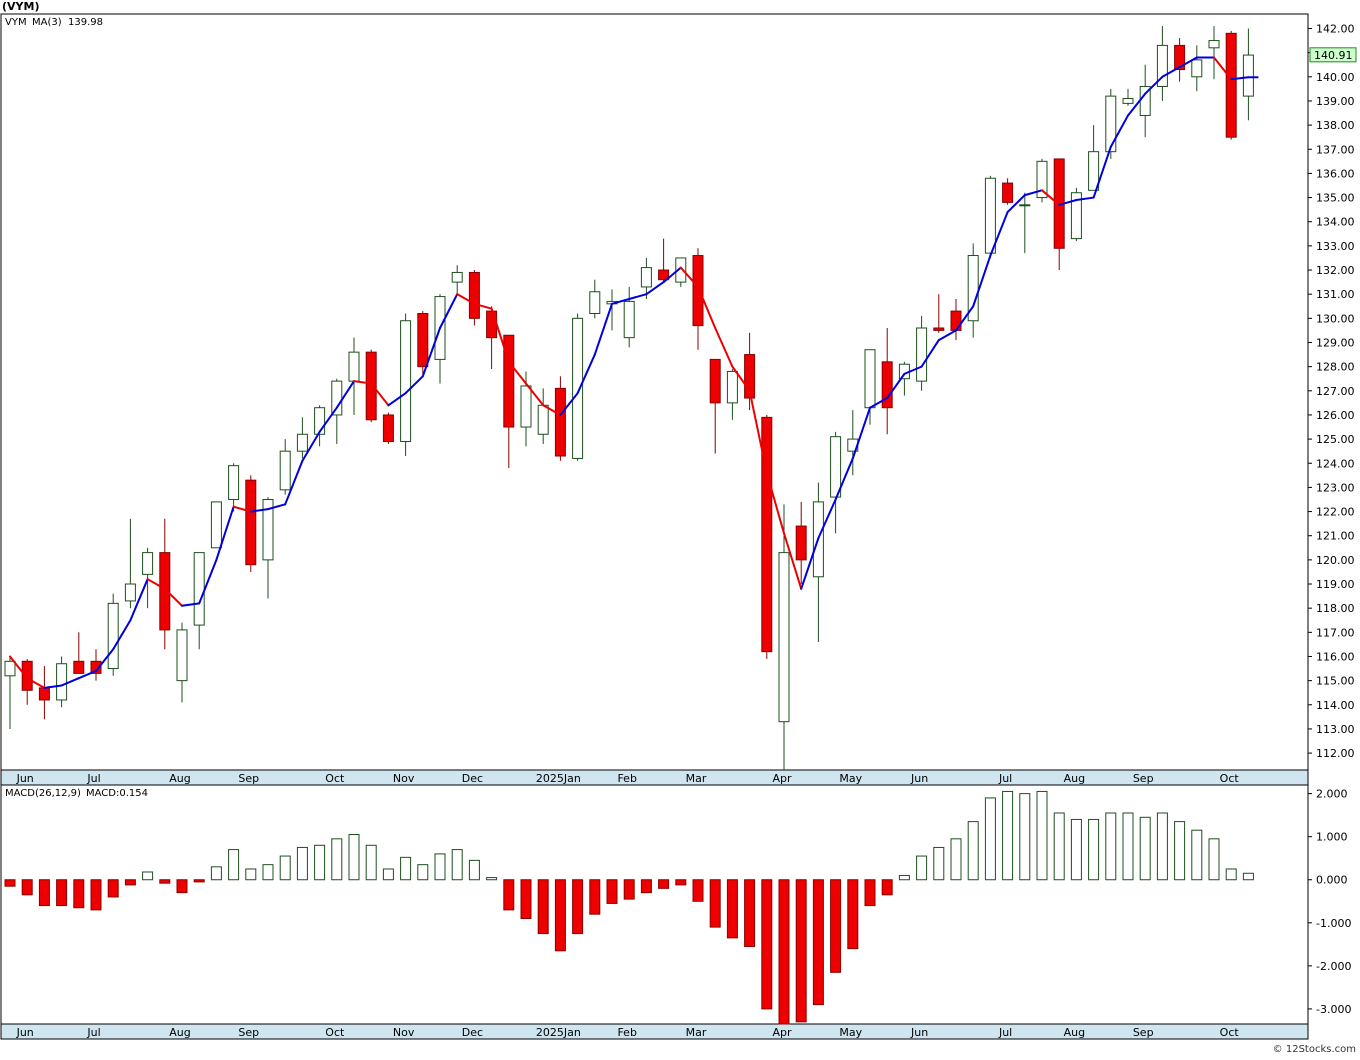  I want to click on price-tick-label: 131.00, so click(1335, 294).